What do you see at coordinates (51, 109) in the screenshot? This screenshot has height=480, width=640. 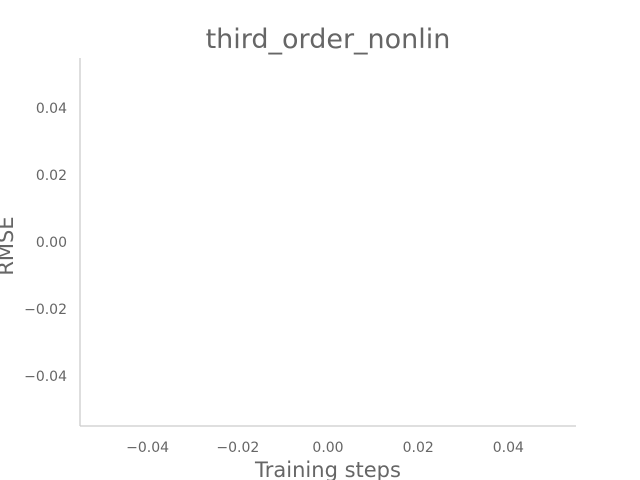 I see `y-tick-label: 0.04` at bounding box center [51, 109].